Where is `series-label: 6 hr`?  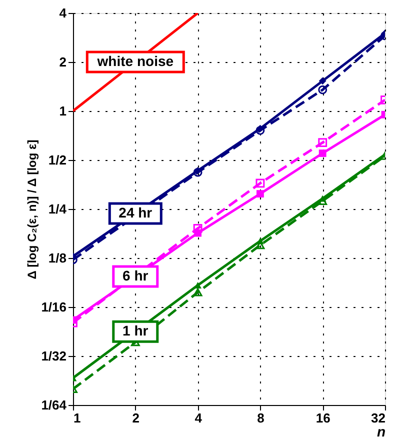 series-label: 6 hr is located at coordinates (135, 276).